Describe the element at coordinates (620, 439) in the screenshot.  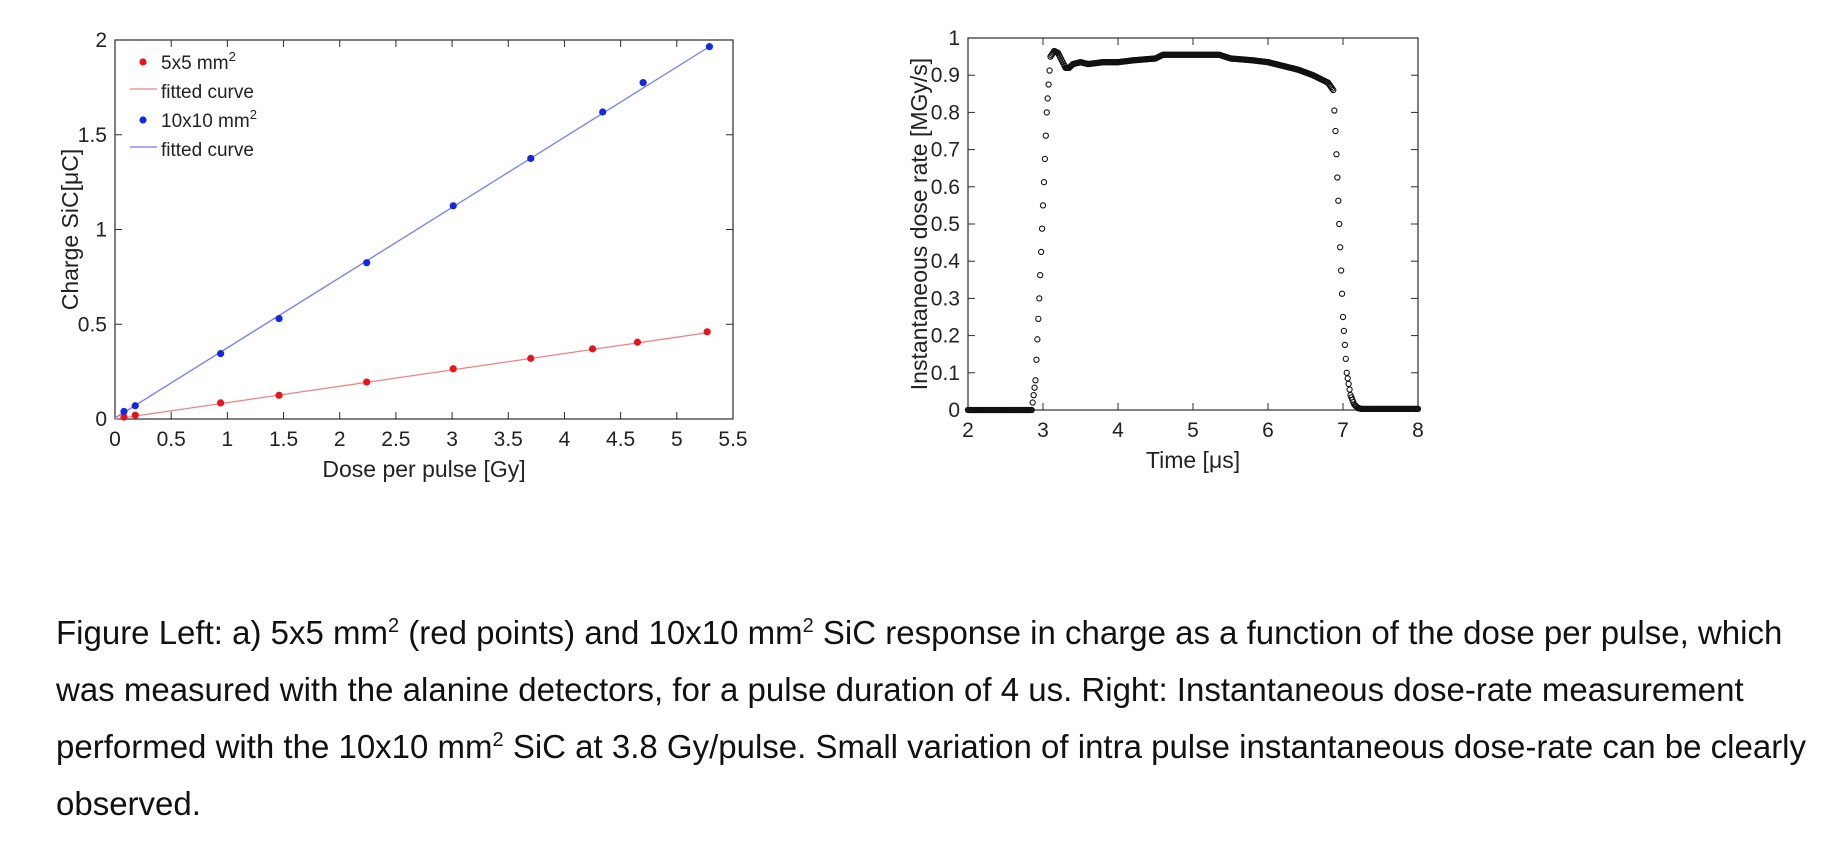
I see `x-tick-label: 4.5` at that location.